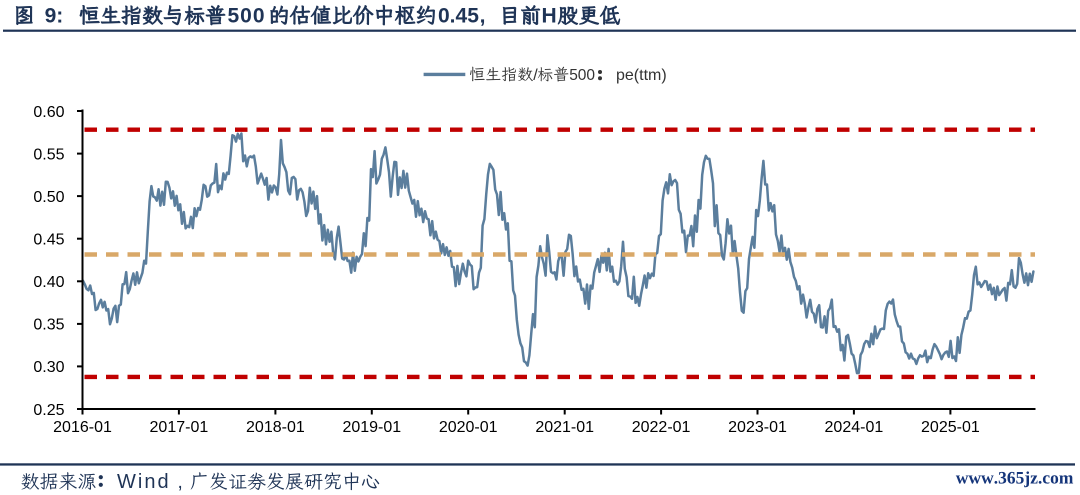  What do you see at coordinates (371, 427) in the screenshot?
I see `svg-text: 2019-01` at bounding box center [371, 427].